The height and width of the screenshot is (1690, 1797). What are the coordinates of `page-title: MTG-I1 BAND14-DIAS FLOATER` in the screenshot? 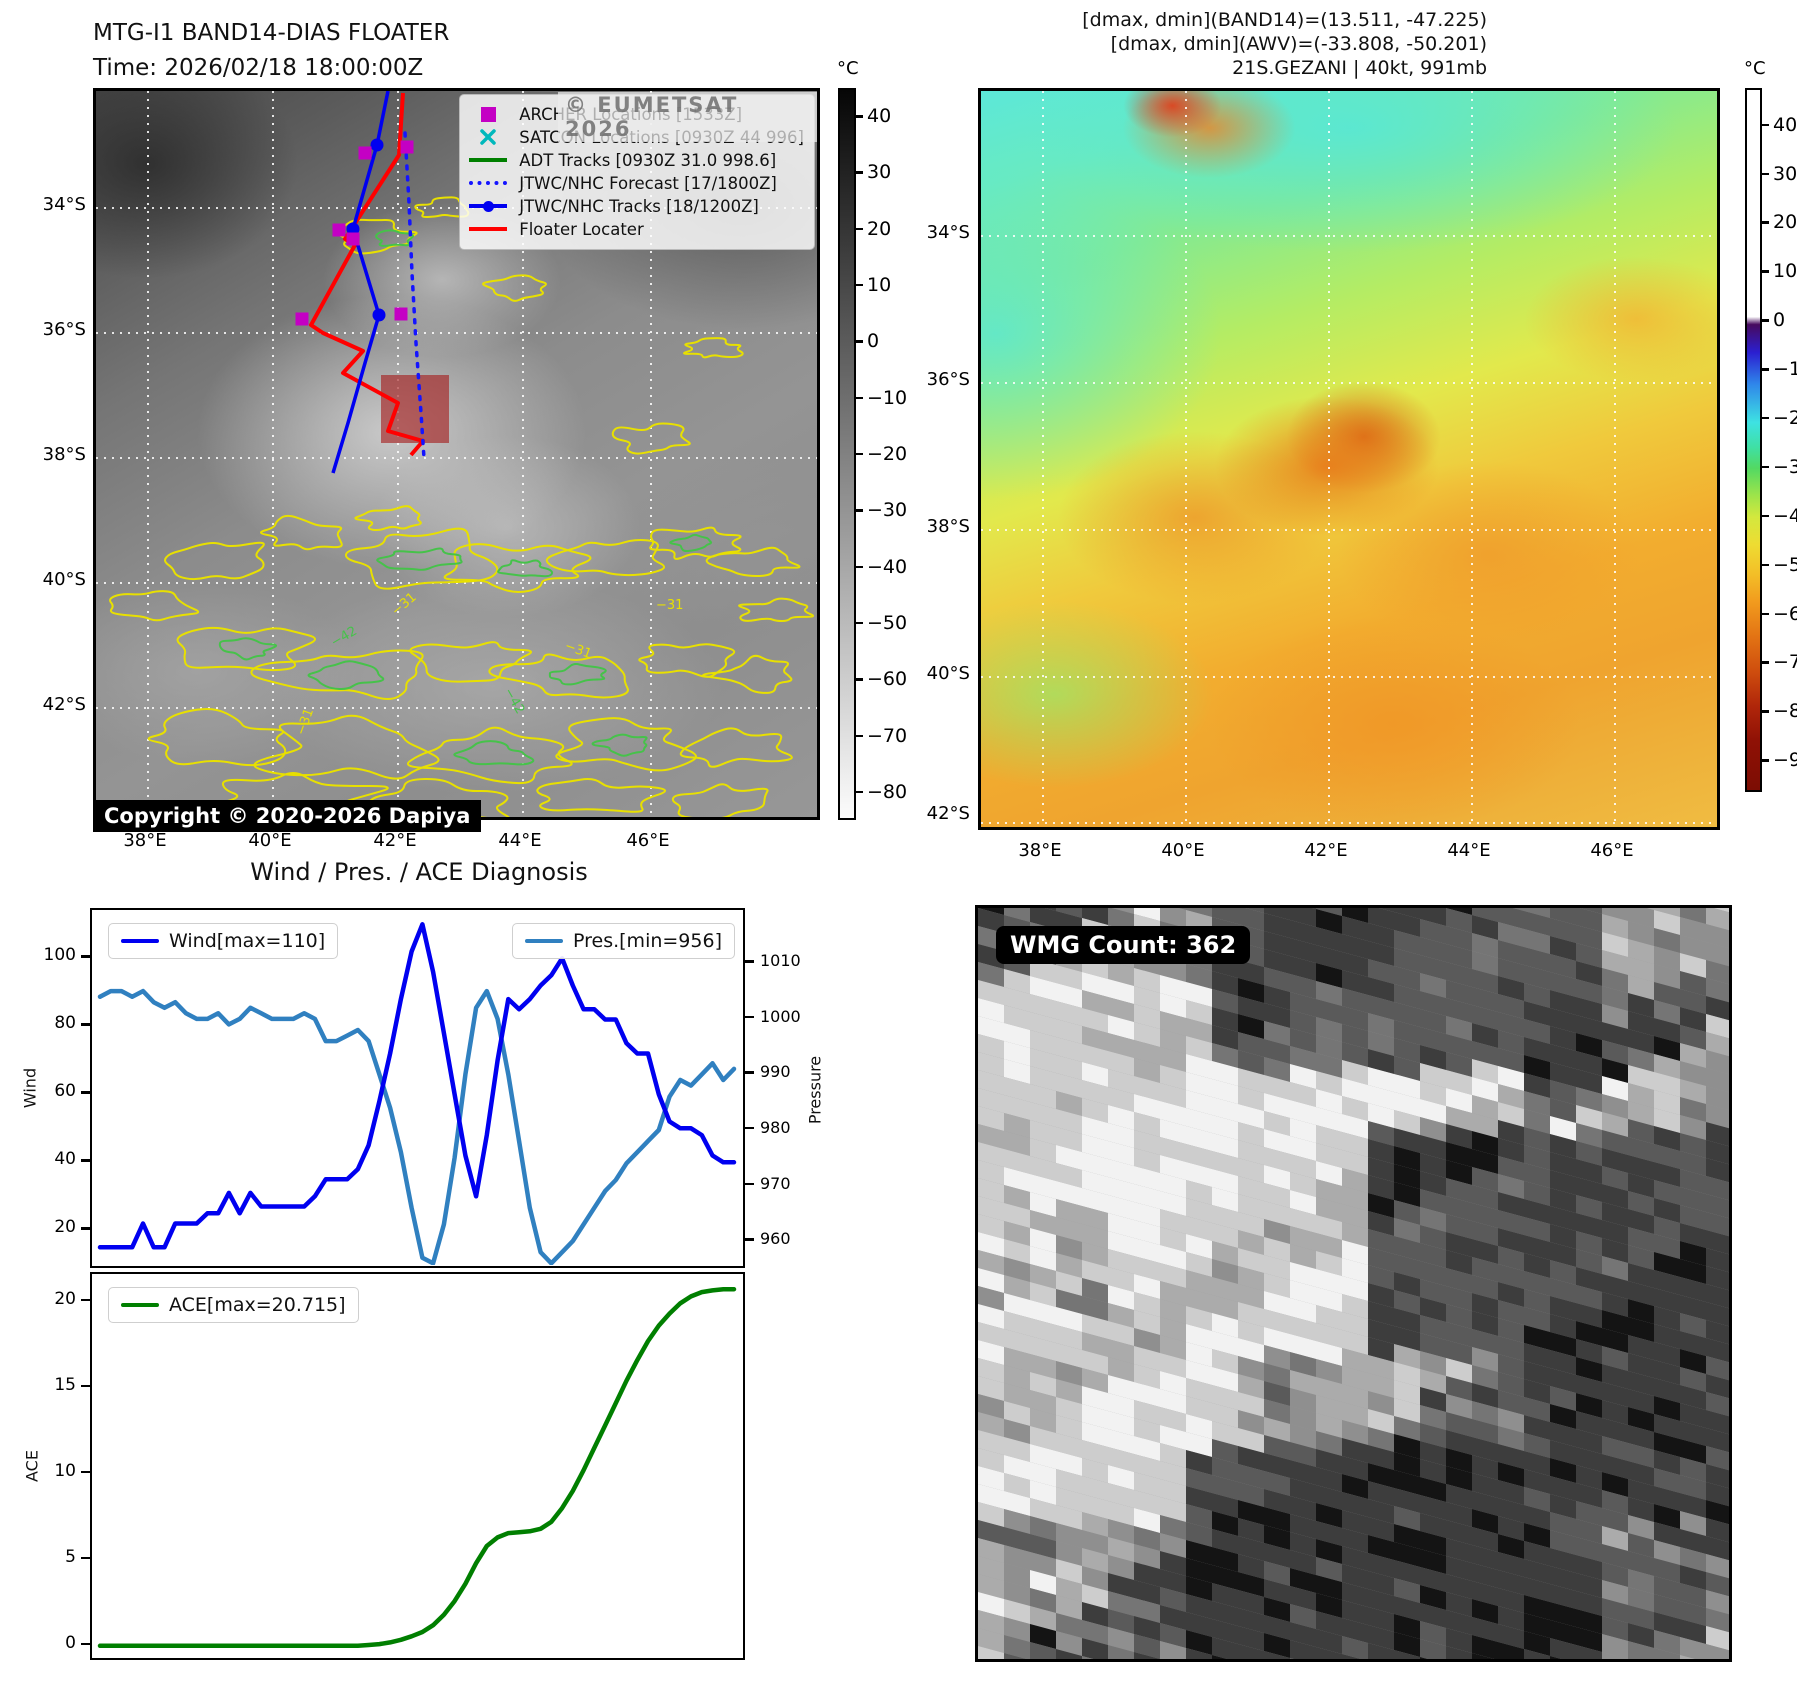 It's located at (271, 33).